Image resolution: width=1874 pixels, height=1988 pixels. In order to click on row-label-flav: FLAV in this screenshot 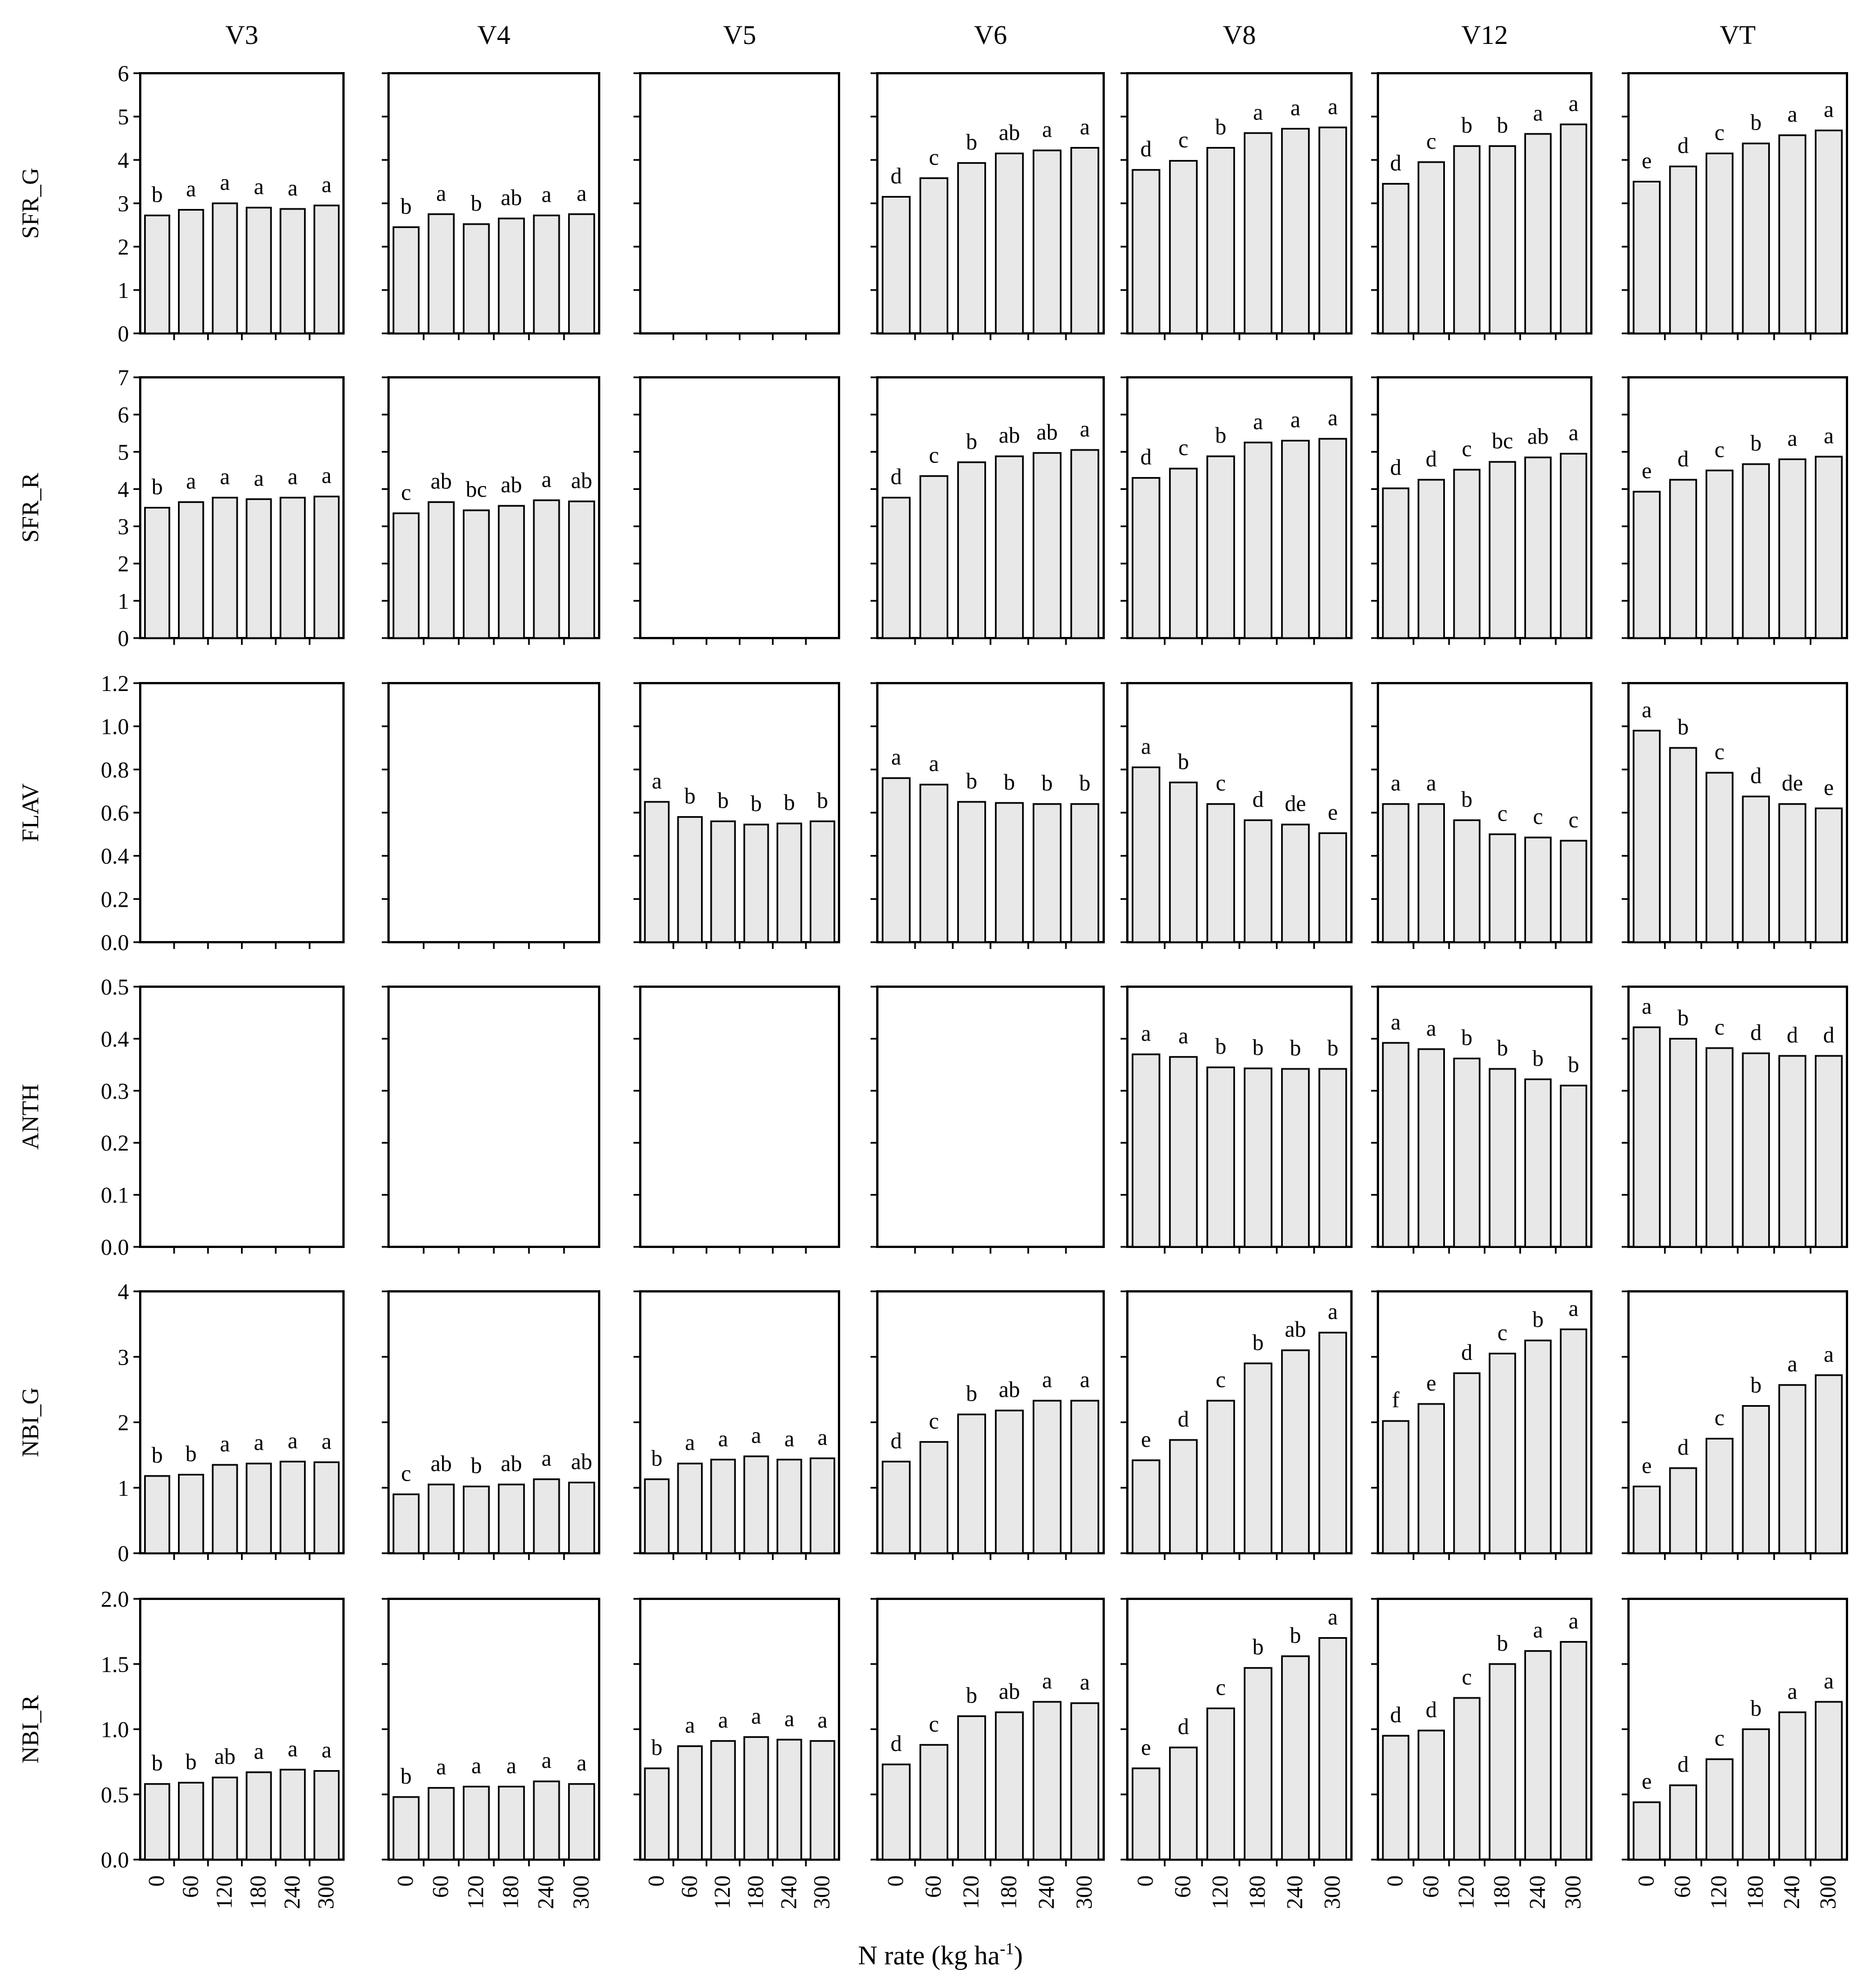, I will do `click(31, 812)`.